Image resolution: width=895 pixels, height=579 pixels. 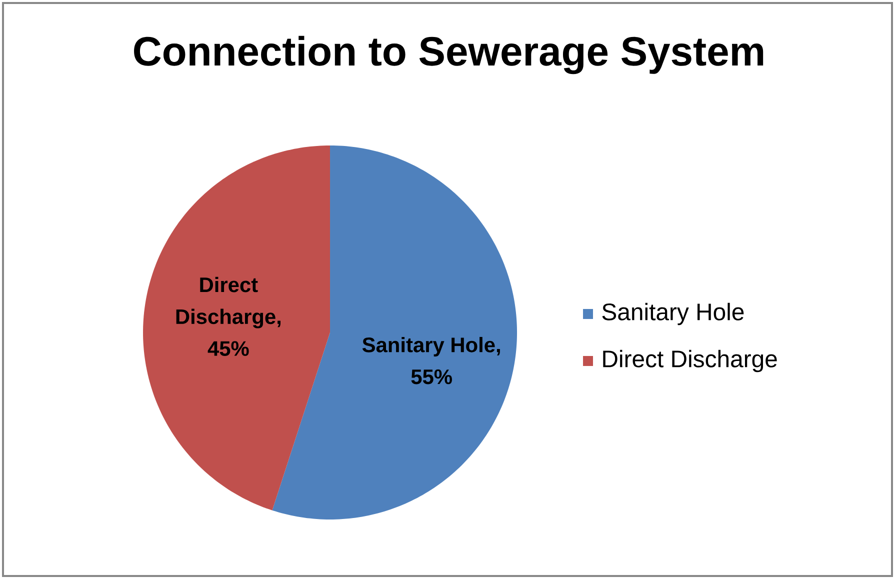 I want to click on data-label: Sanitary Hole, 55%, so click(x=431, y=360).